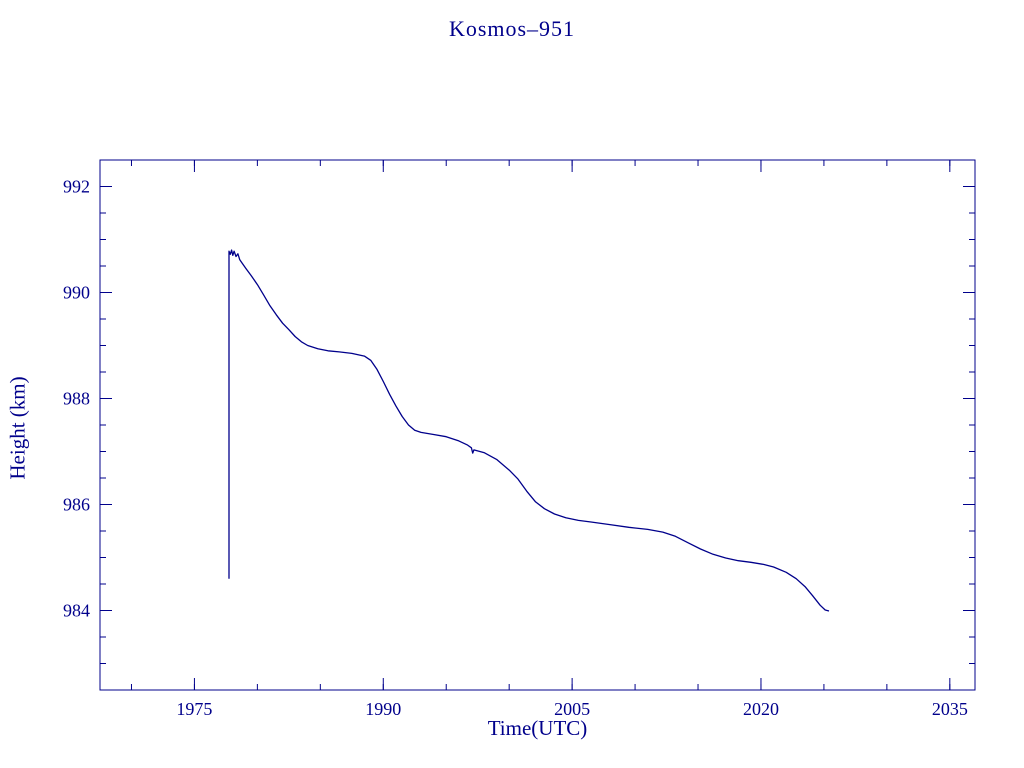  I want to click on chart-title: Kosmos–951, so click(512, 28).